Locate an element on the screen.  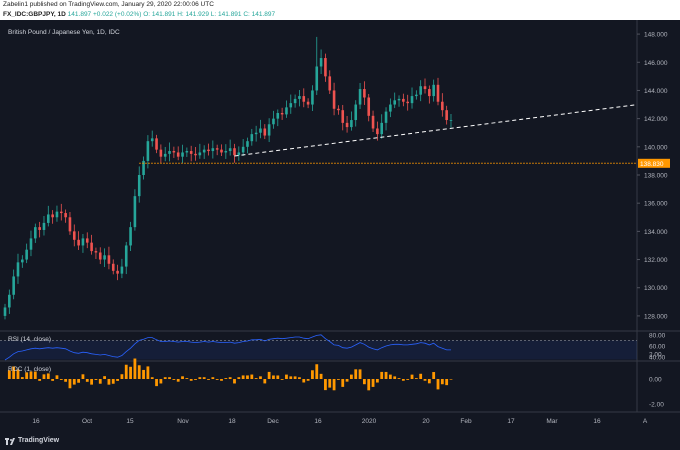
time-tick-label: Feb is located at coordinates (466, 421).